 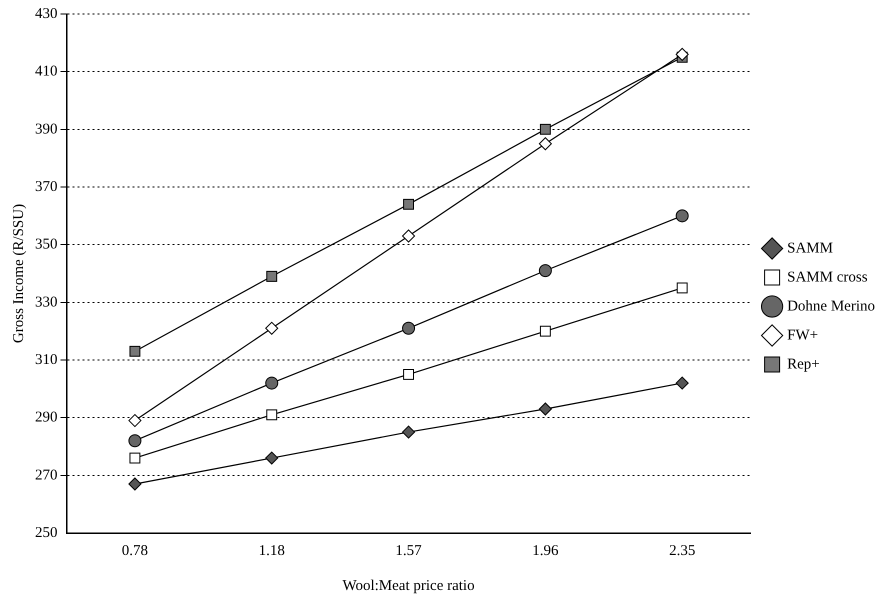 I want to click on y-tick-label: 330, so click(x=46, y=302).